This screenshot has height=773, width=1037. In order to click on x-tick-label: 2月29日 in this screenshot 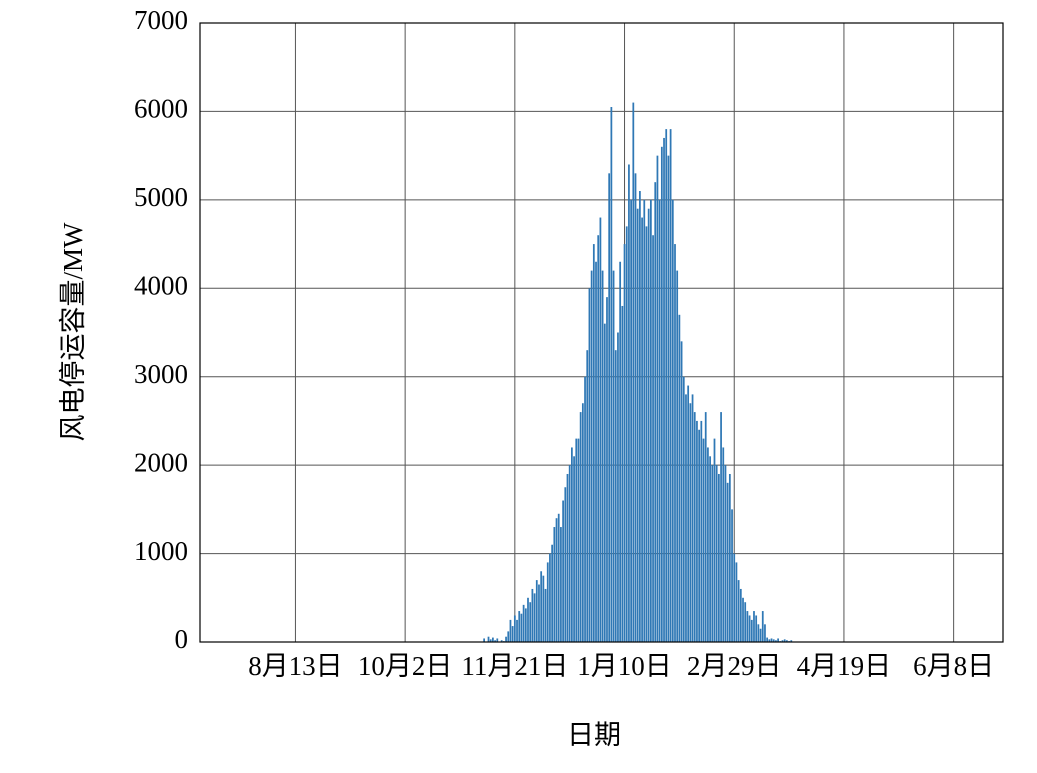, I will do `click(734, 666)`.